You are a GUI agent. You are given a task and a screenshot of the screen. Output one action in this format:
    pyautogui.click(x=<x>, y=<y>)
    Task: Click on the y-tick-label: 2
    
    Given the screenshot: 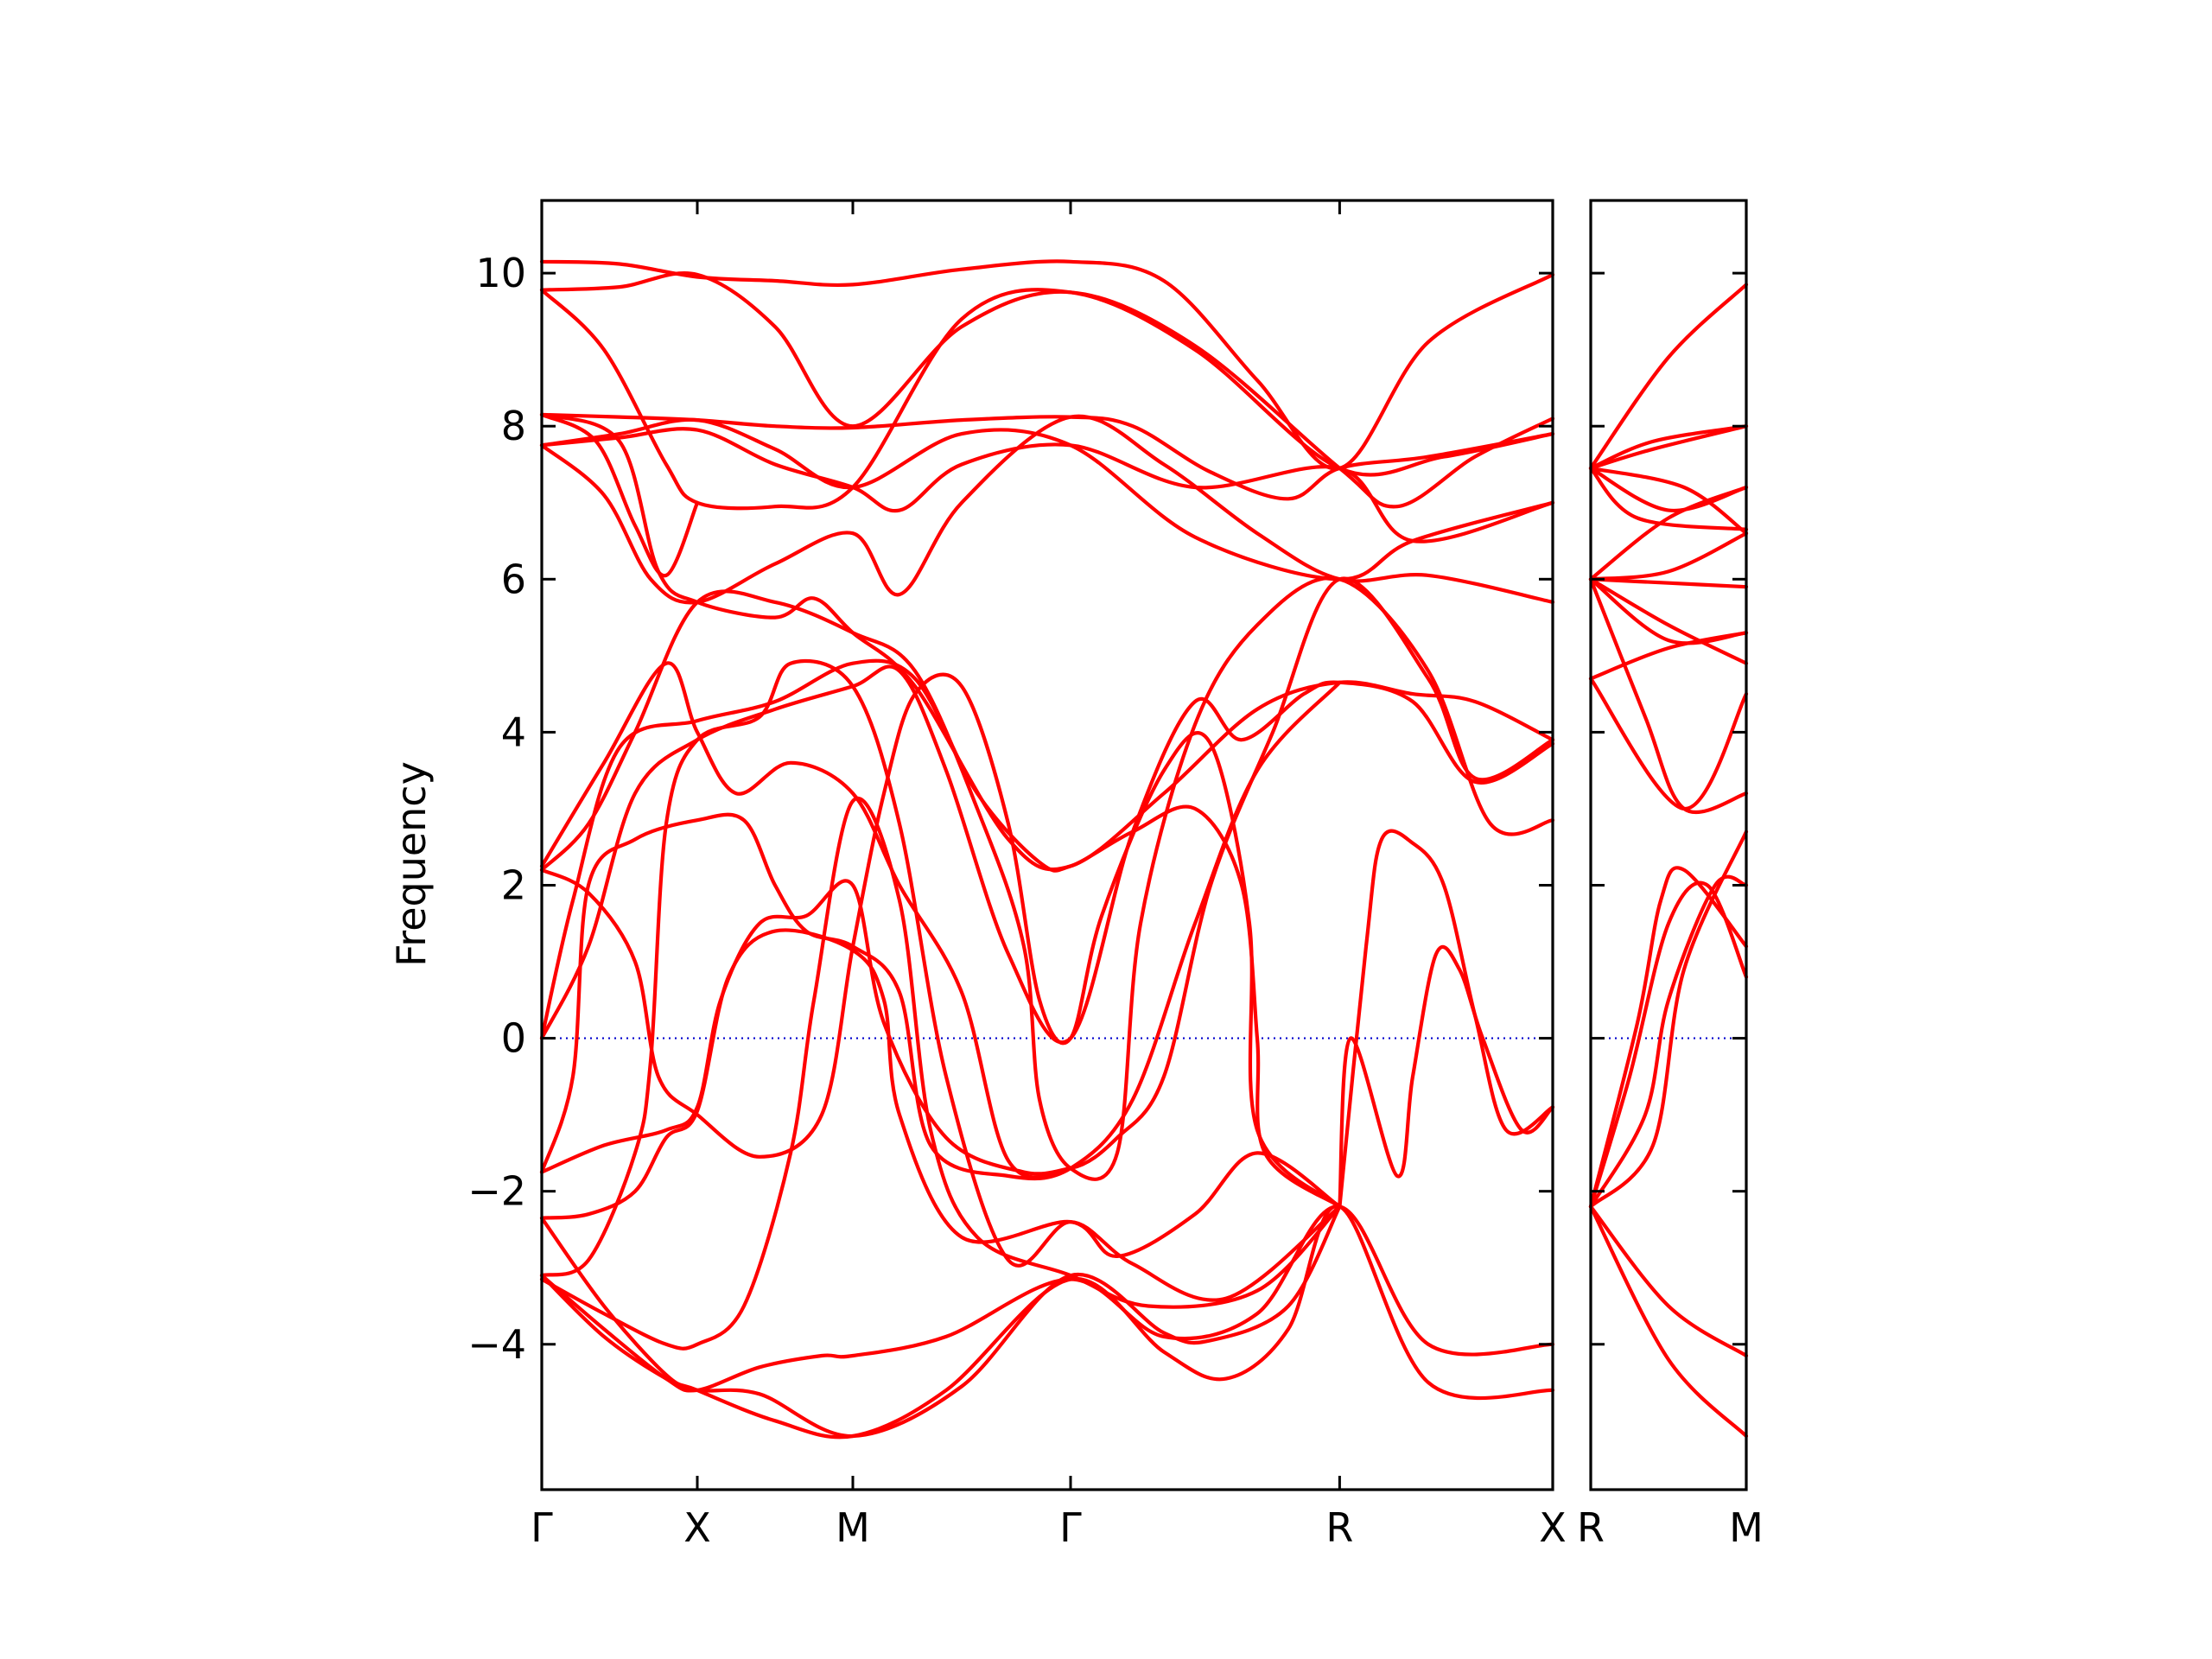 What is the action you would take?
    pyautogui.click(x=513, y=884)
    